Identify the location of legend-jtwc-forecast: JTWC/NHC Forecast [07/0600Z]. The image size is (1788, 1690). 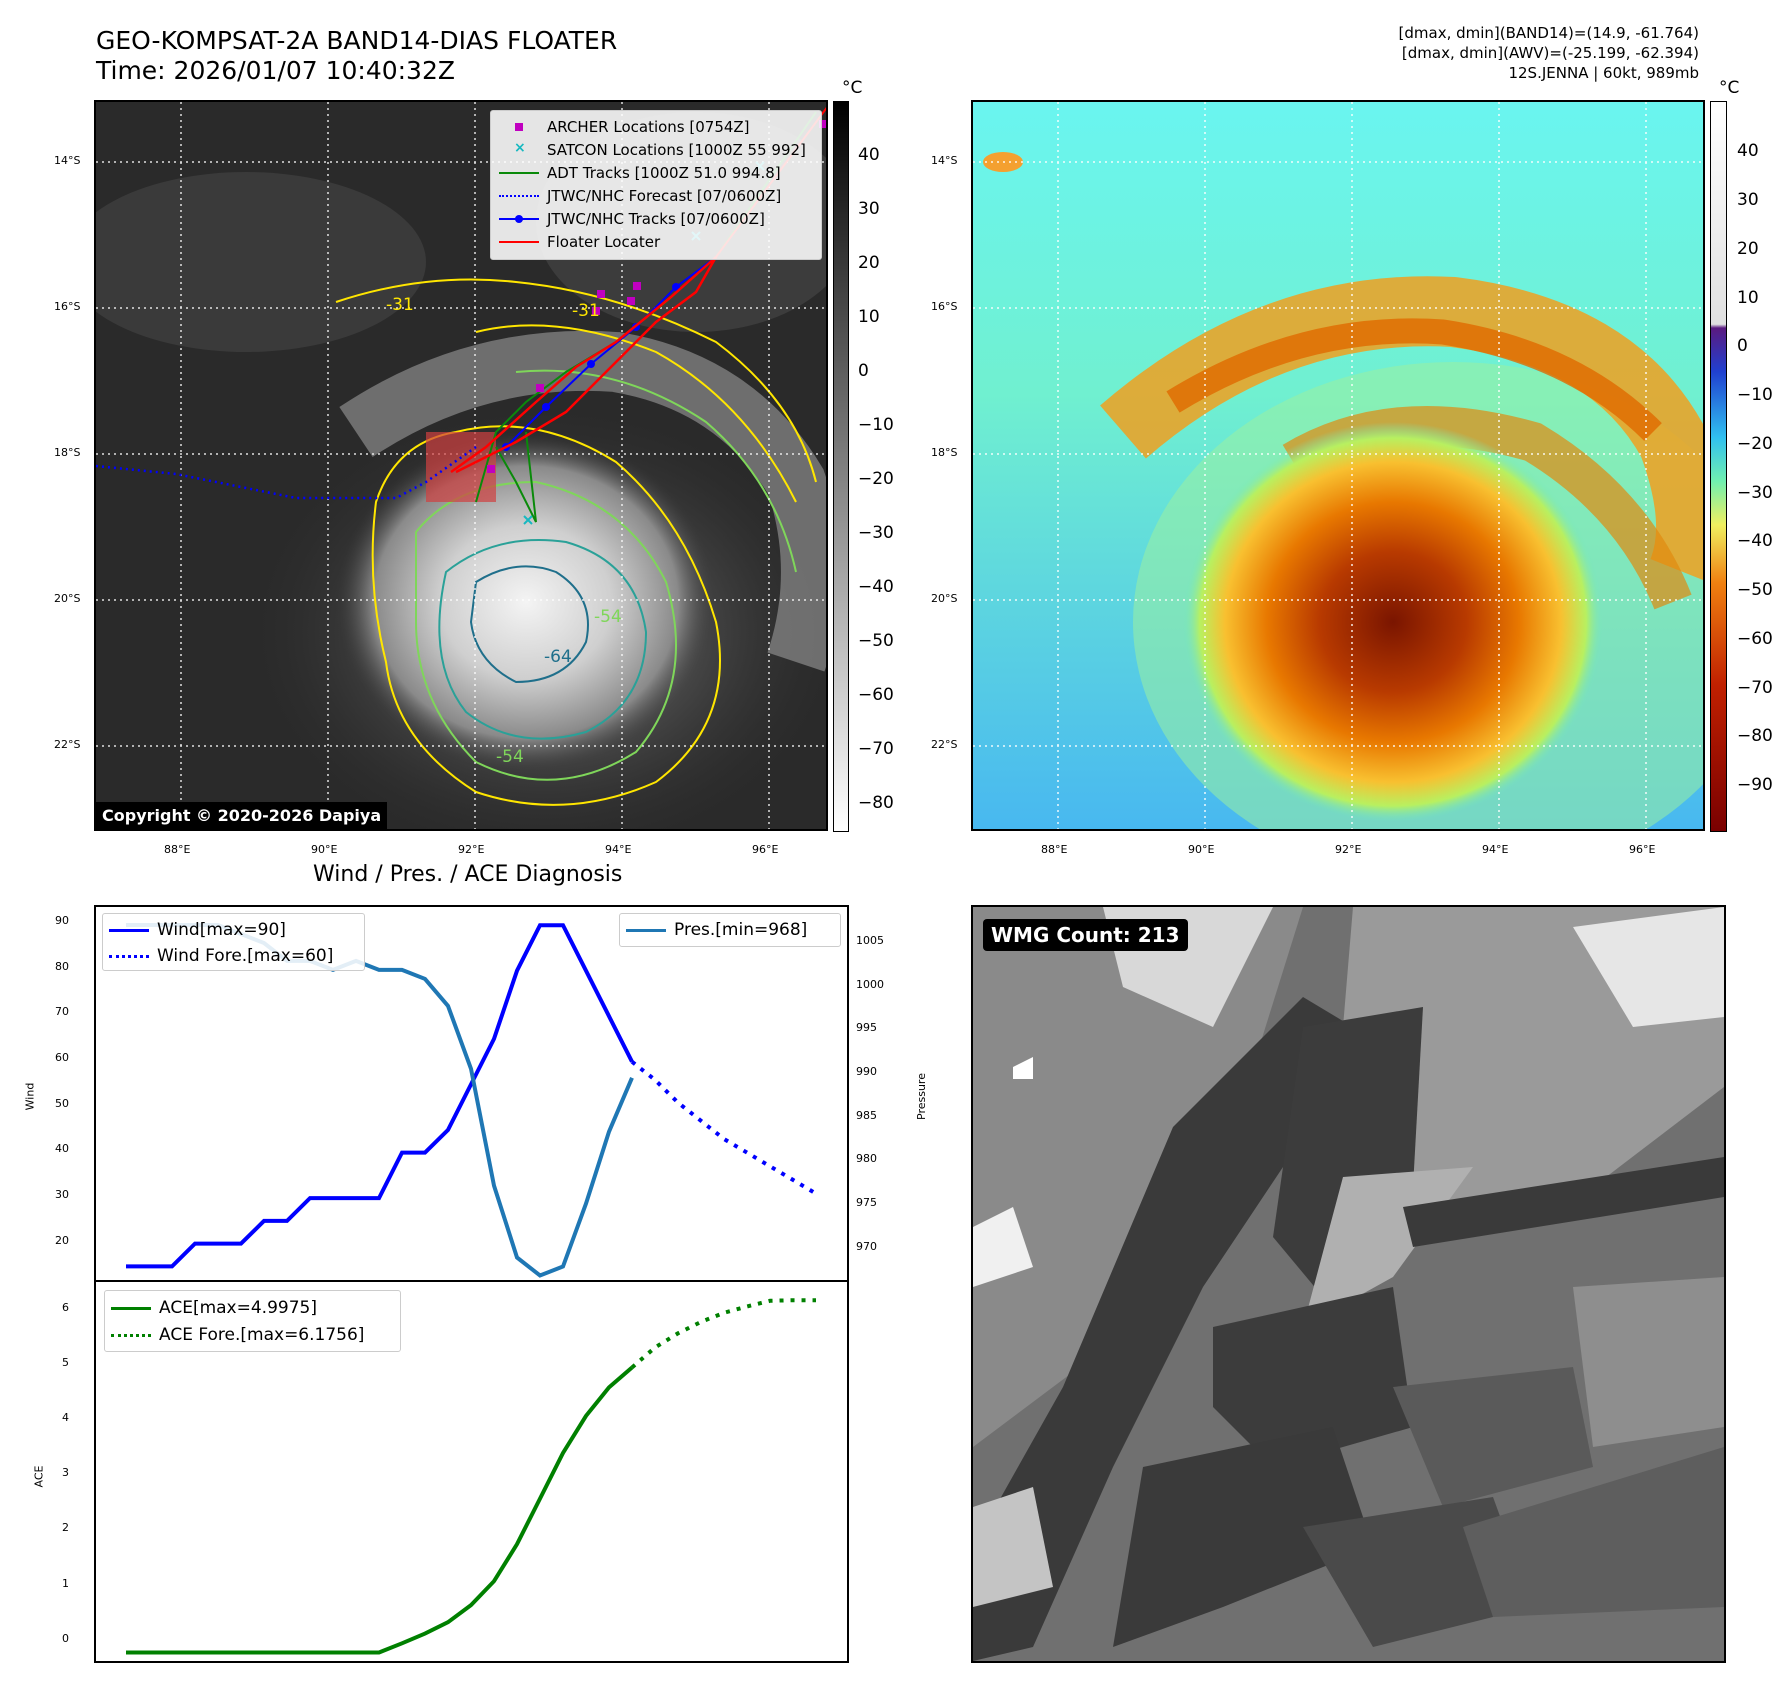
(656, 195).